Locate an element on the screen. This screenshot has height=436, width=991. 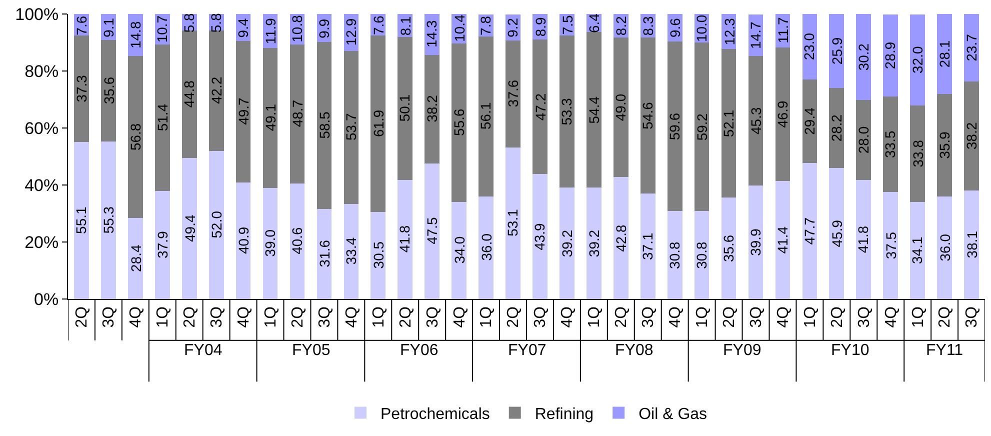
data-label: 10.8 is located at coordinates (297, 28).